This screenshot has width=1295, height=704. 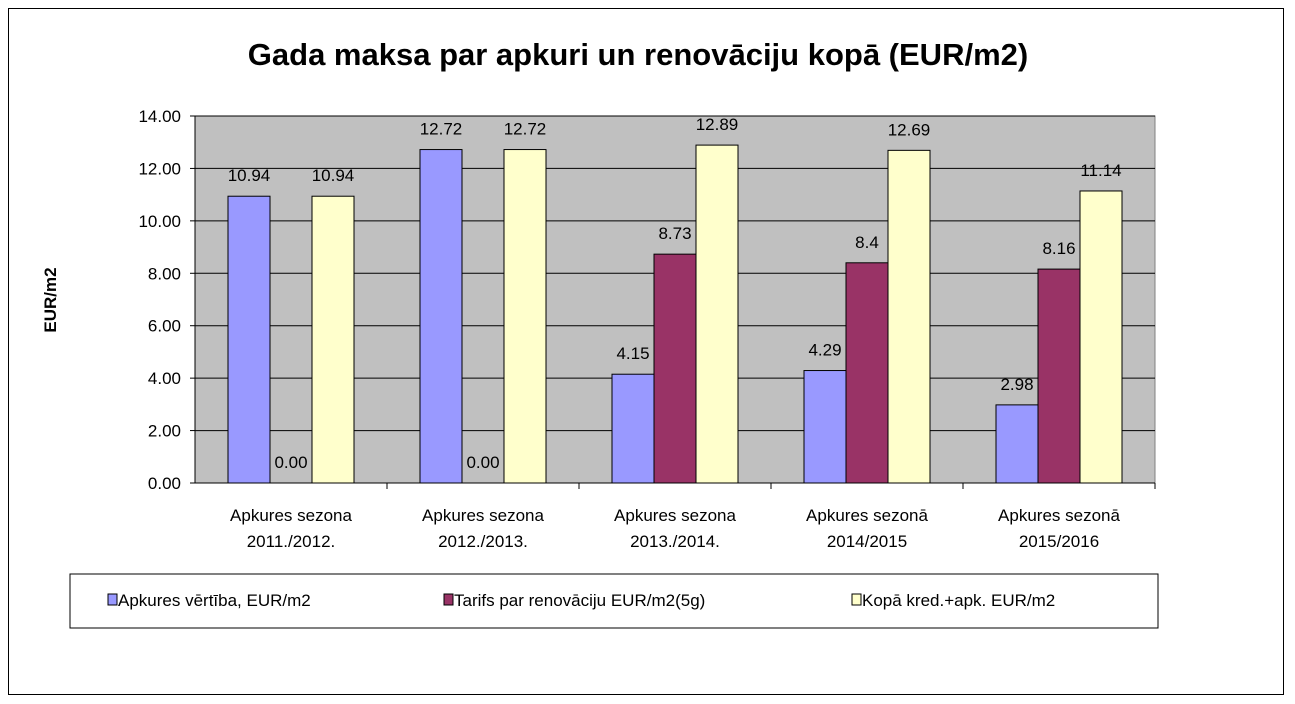 What do you see at coordinates (1058, 248) in the screenshot?
I see `data-label: 8.16` at bounding box center [1058, 248].